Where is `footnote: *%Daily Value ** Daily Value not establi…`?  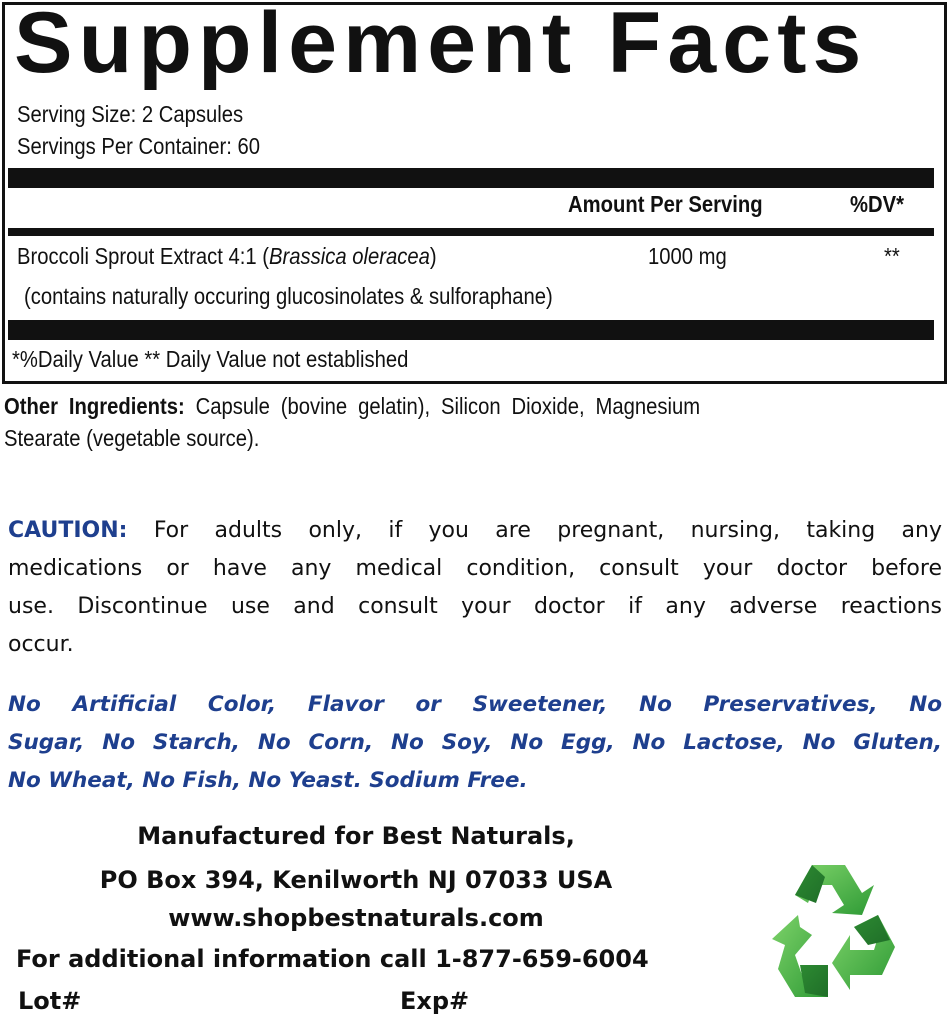
footnote: *%Daily Value ** Daily Value not establi… is located at coordinates (210, 359).